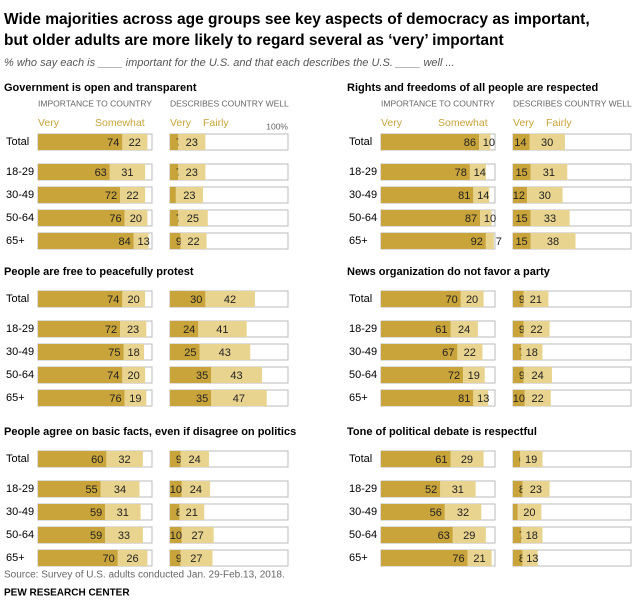  Describe the element at coordinates (202, 399) in the screenshot. I see `value-label: 35` at that location.